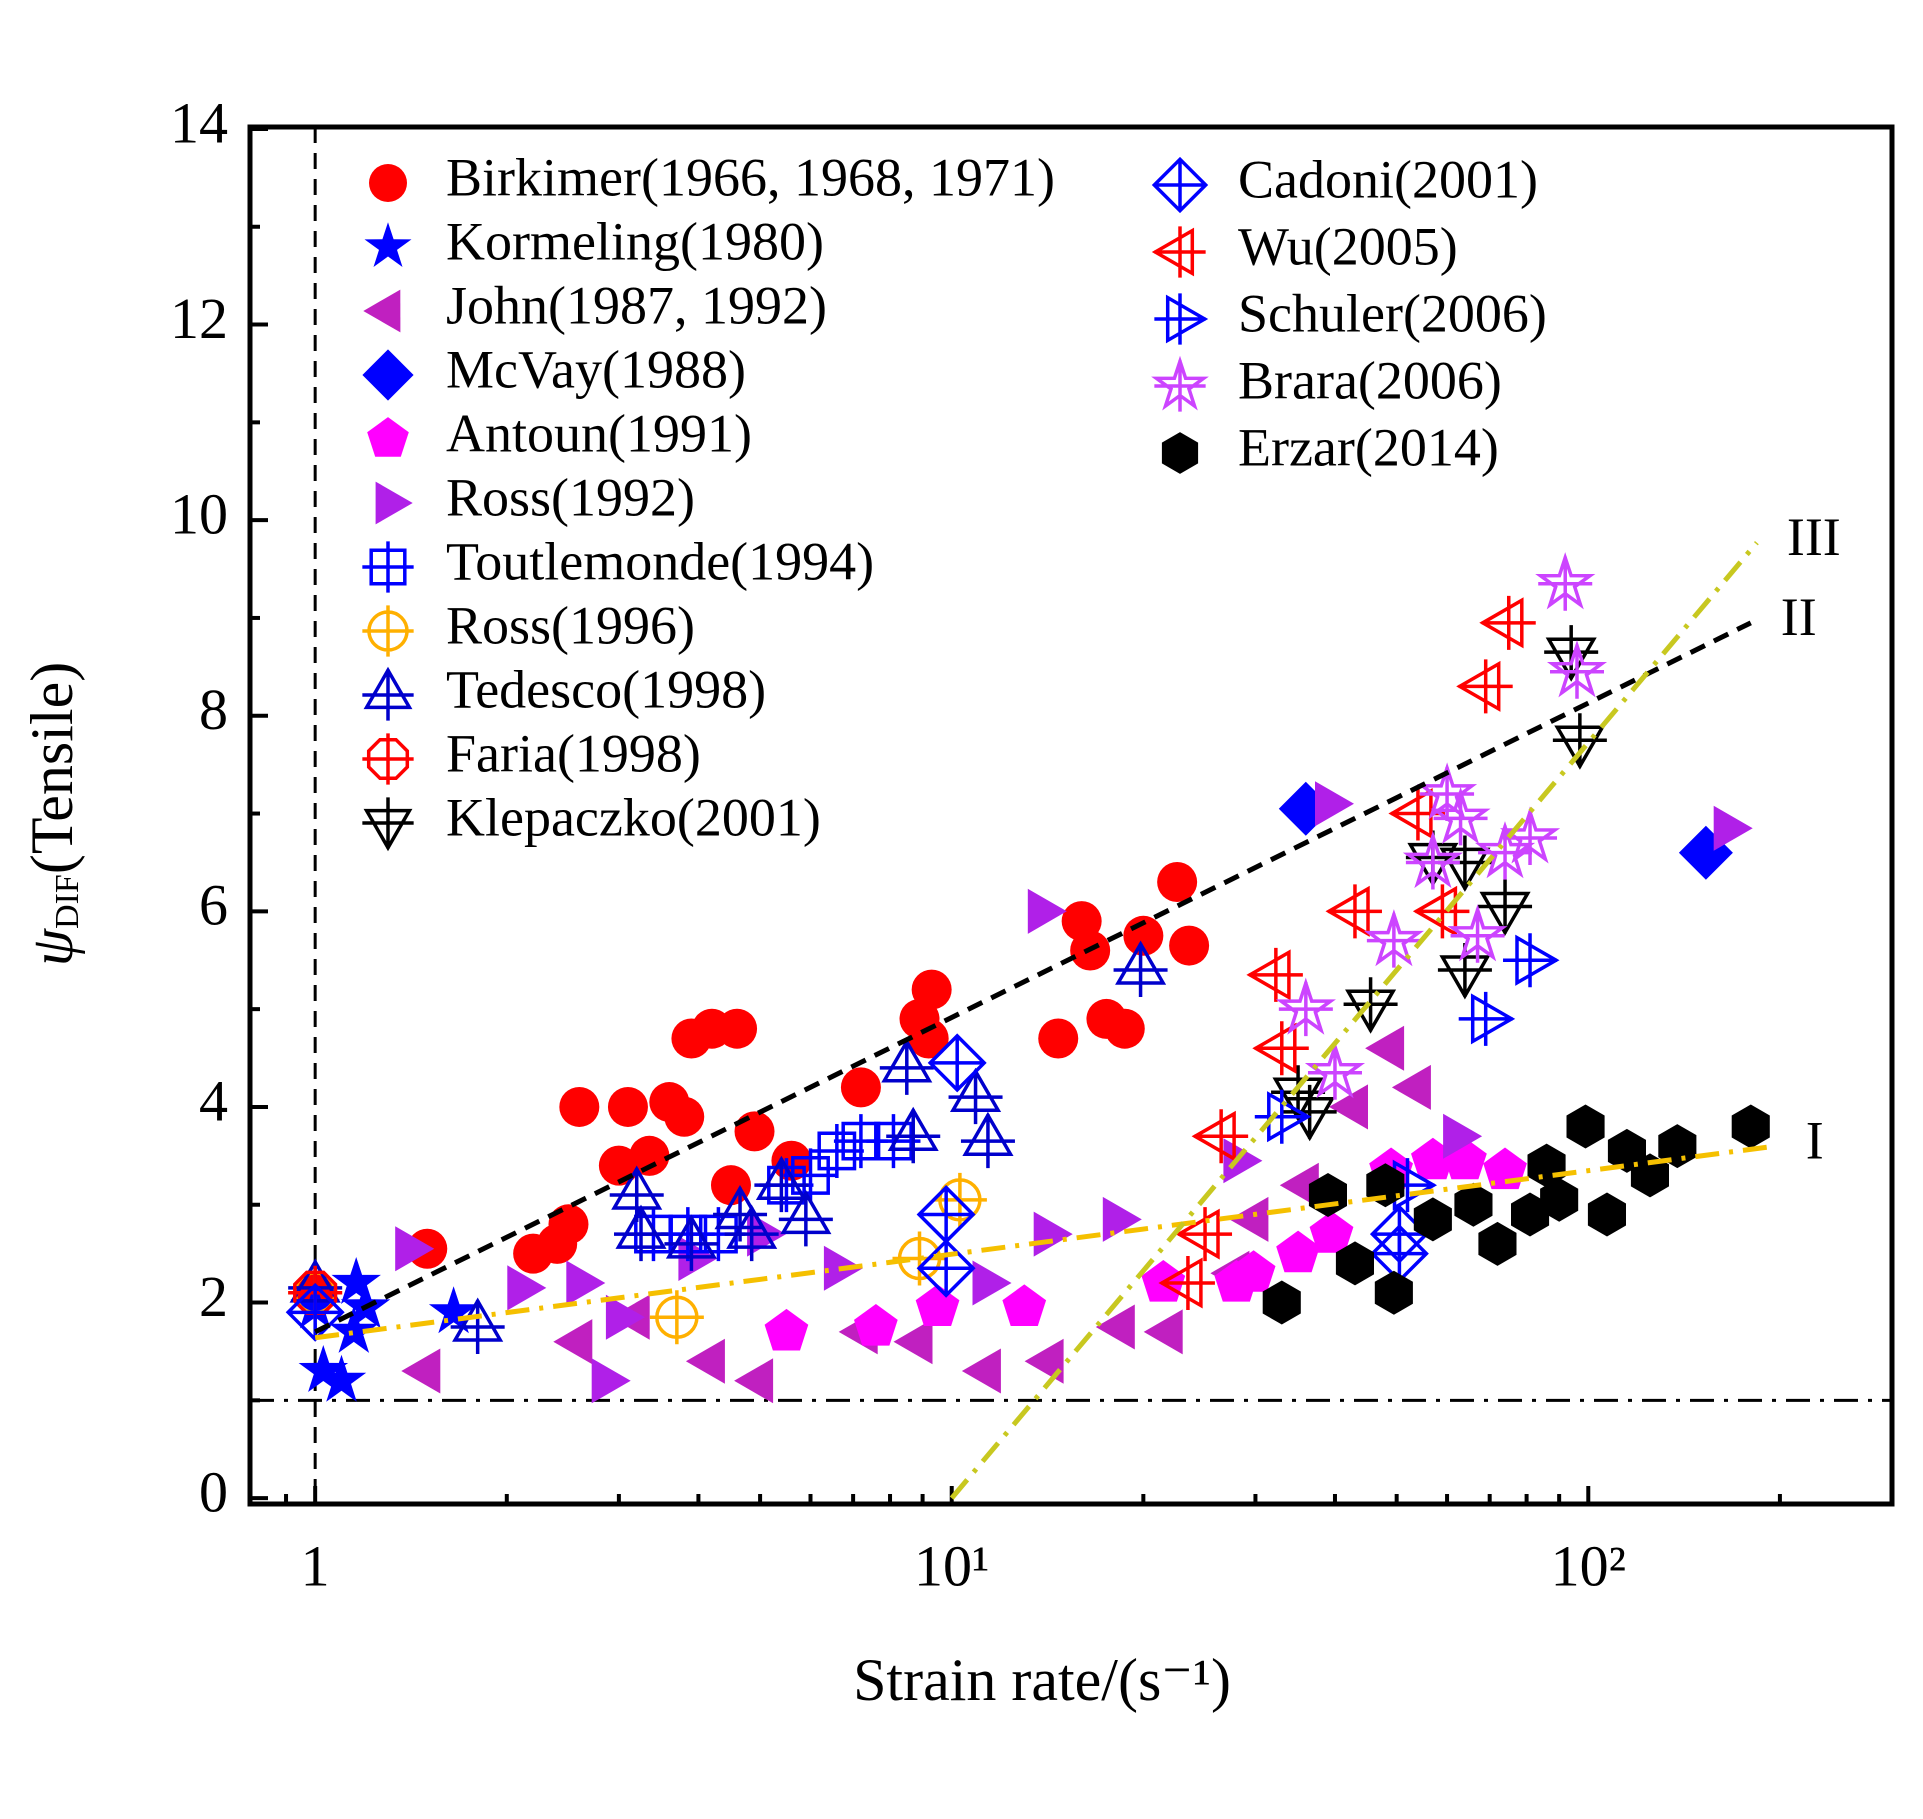  What do you see at coordinates (199, 122) in the screenshot?
I see `y-tick-label: 14` at bounding box center [199, 122].